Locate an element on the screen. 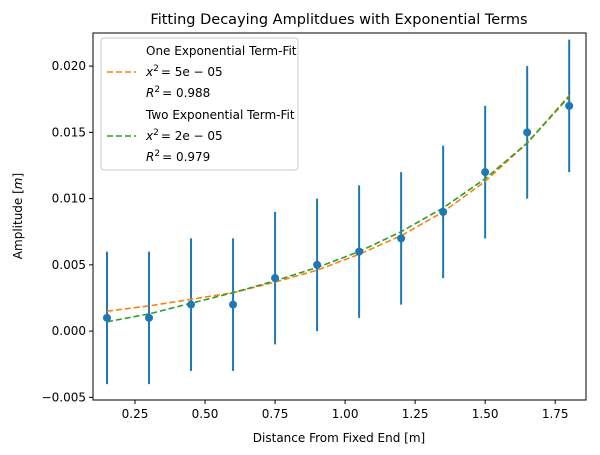  legend-entry: x2 = 5e − 05 is located at coordinates (184, 71).